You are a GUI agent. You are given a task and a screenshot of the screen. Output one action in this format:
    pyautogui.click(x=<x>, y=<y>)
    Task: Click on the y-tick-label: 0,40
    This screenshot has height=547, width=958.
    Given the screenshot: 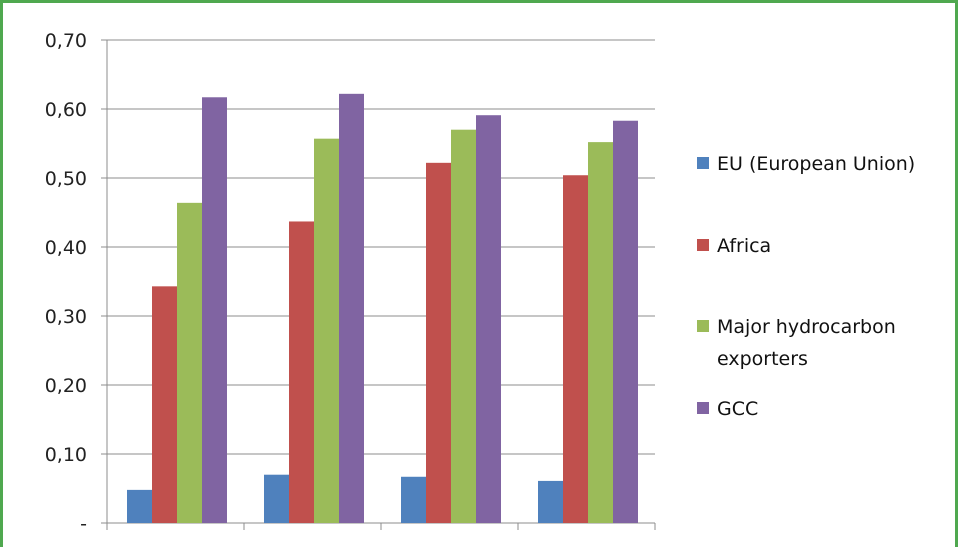 What is the action you would take?
    pyautogui.click(x=66, y=248)
    